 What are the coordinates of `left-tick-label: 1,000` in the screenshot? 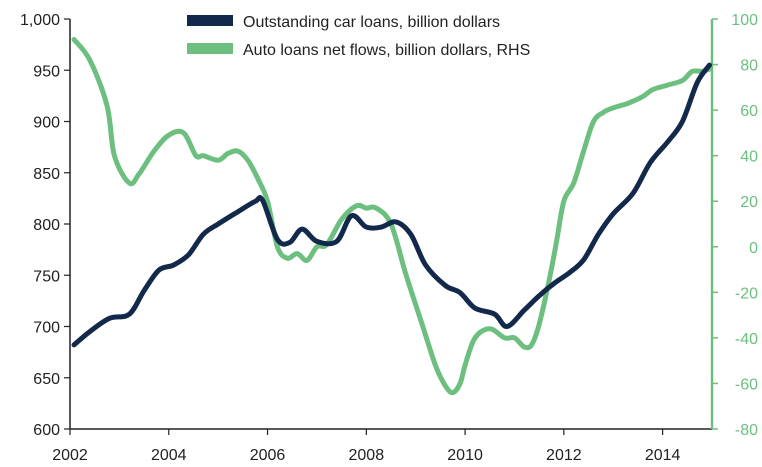 It's located at (40, 20).